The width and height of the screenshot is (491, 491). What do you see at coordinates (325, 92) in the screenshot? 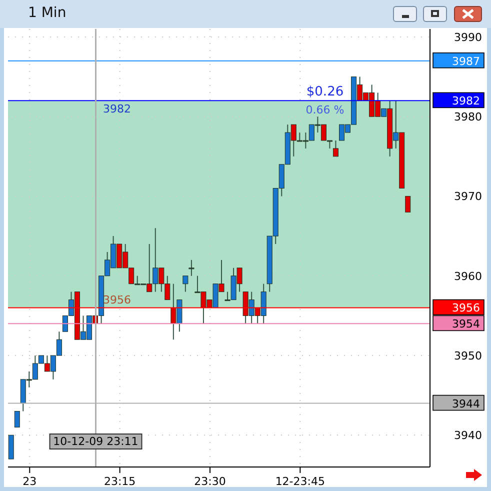
I see `annotation: $0.26` at bounding box center [325, 92].